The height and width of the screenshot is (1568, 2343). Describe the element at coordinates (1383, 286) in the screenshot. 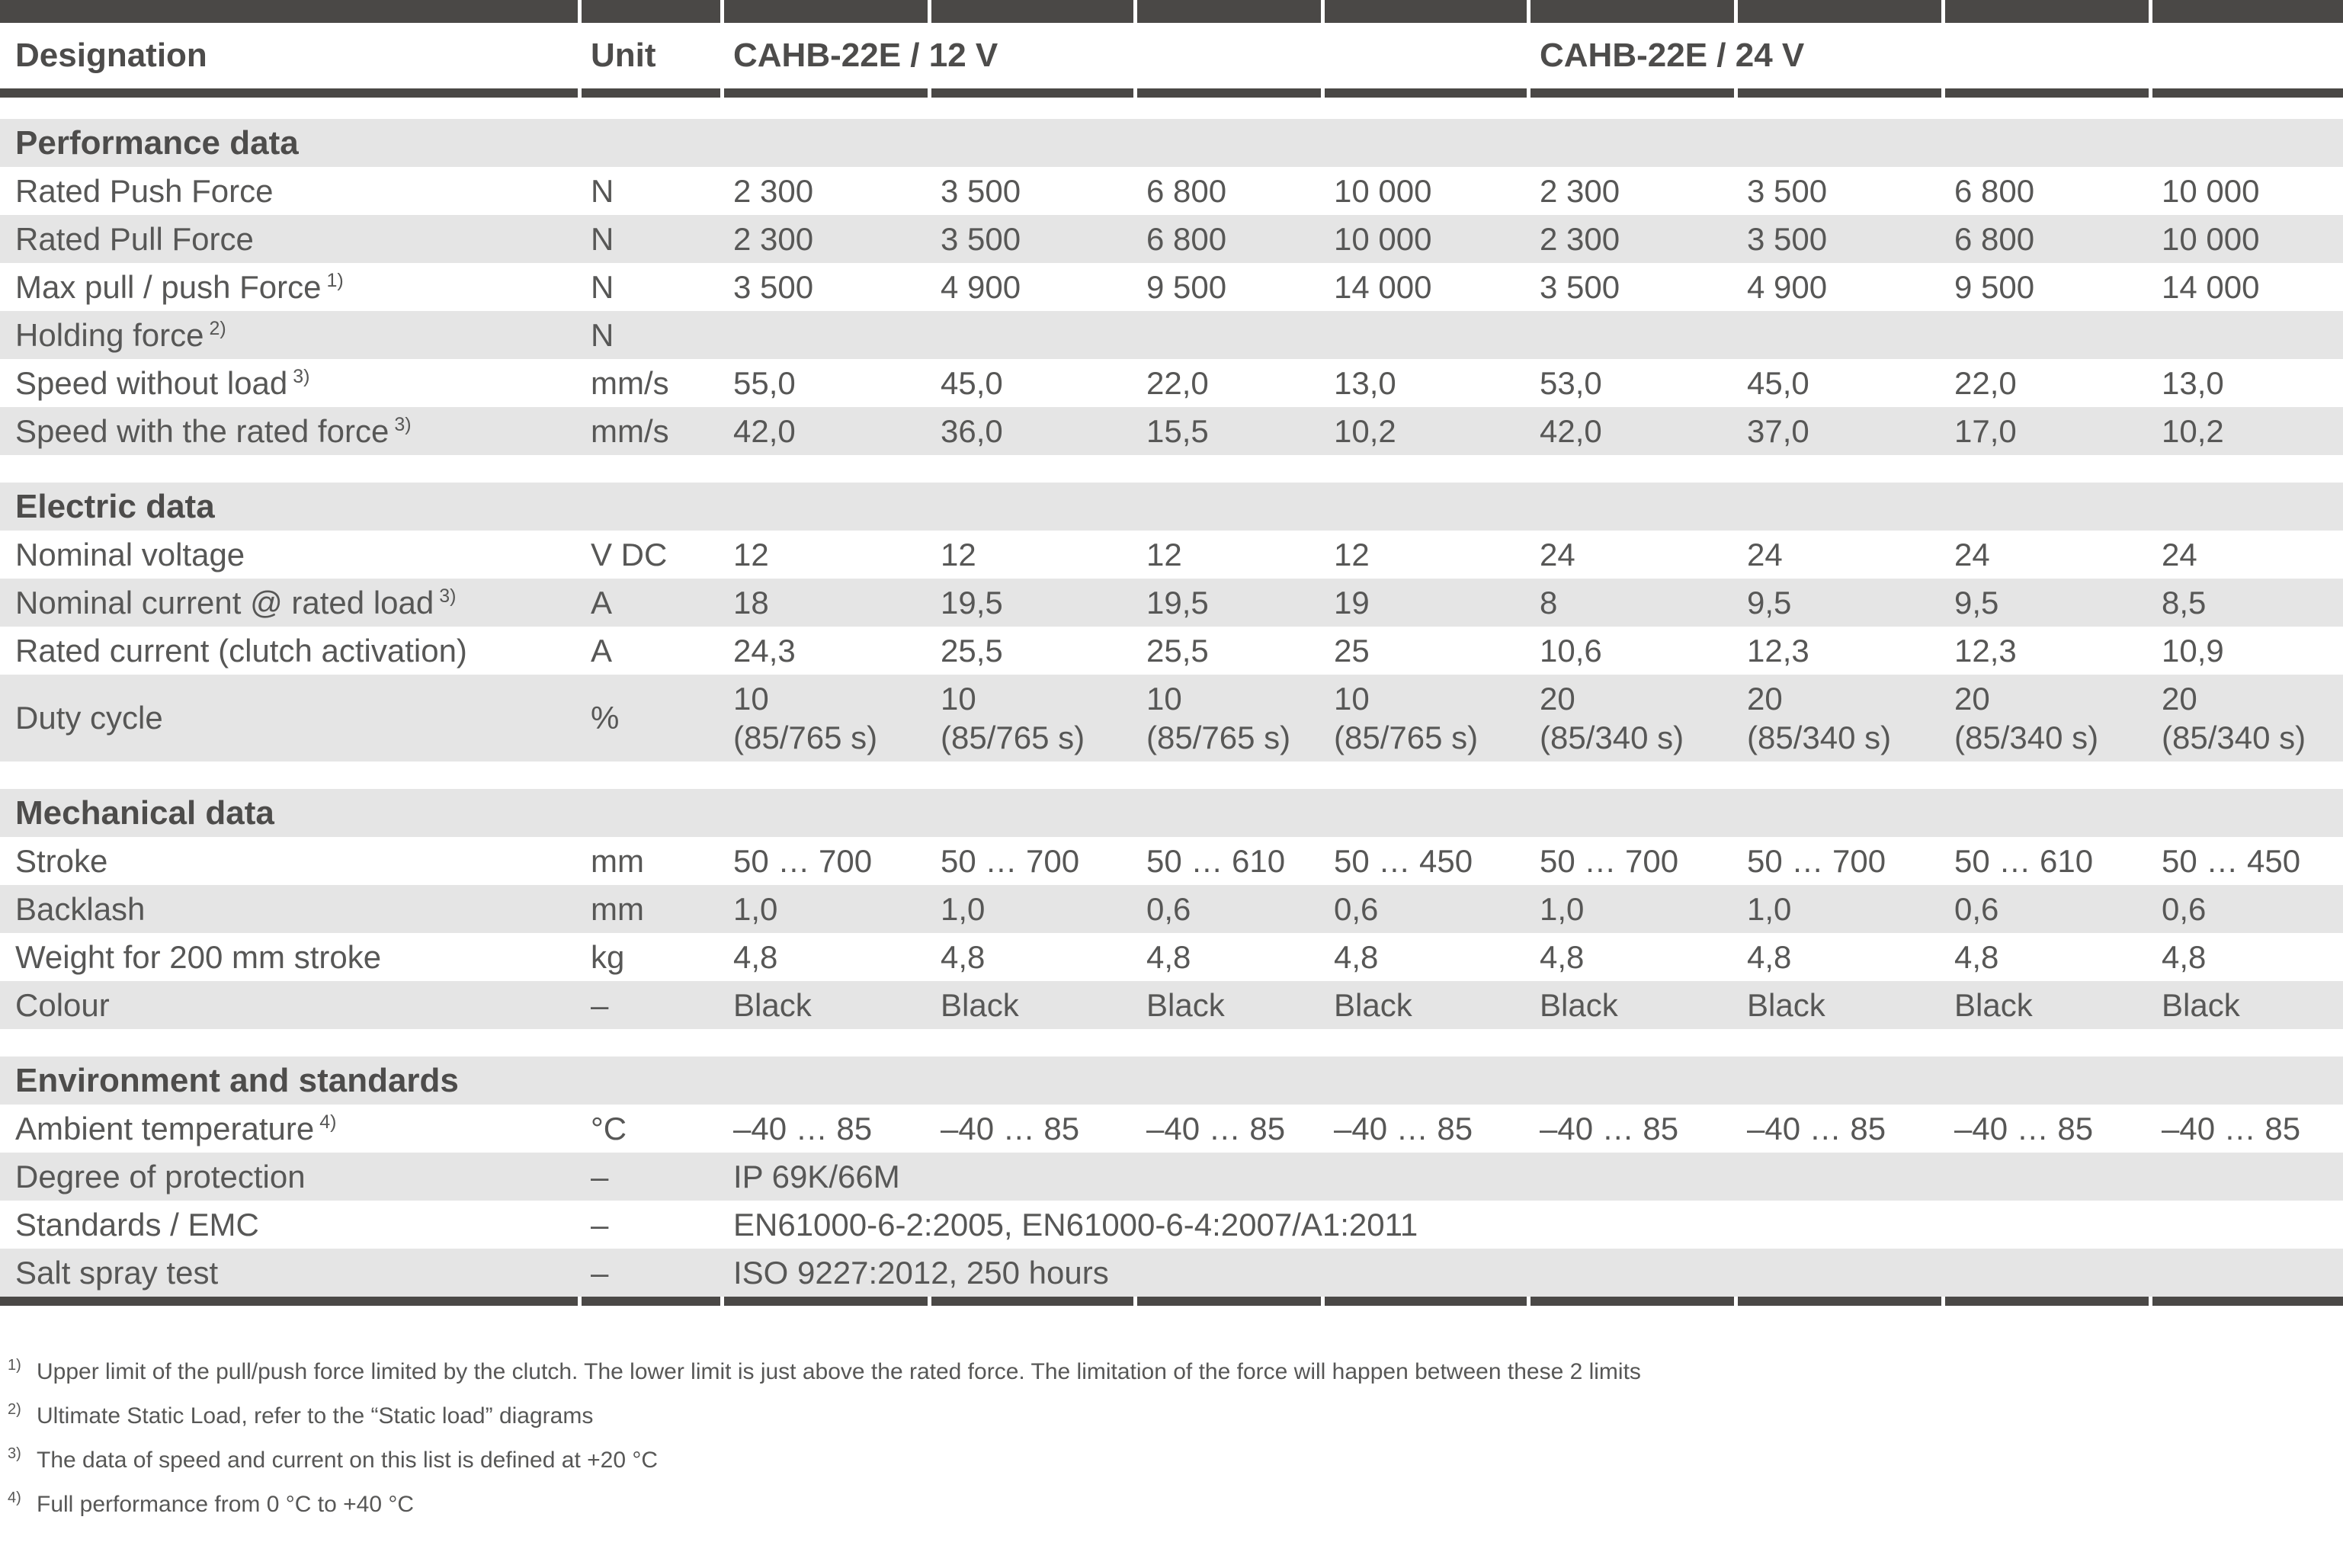

I see `value-cell: 14 000` at that location.